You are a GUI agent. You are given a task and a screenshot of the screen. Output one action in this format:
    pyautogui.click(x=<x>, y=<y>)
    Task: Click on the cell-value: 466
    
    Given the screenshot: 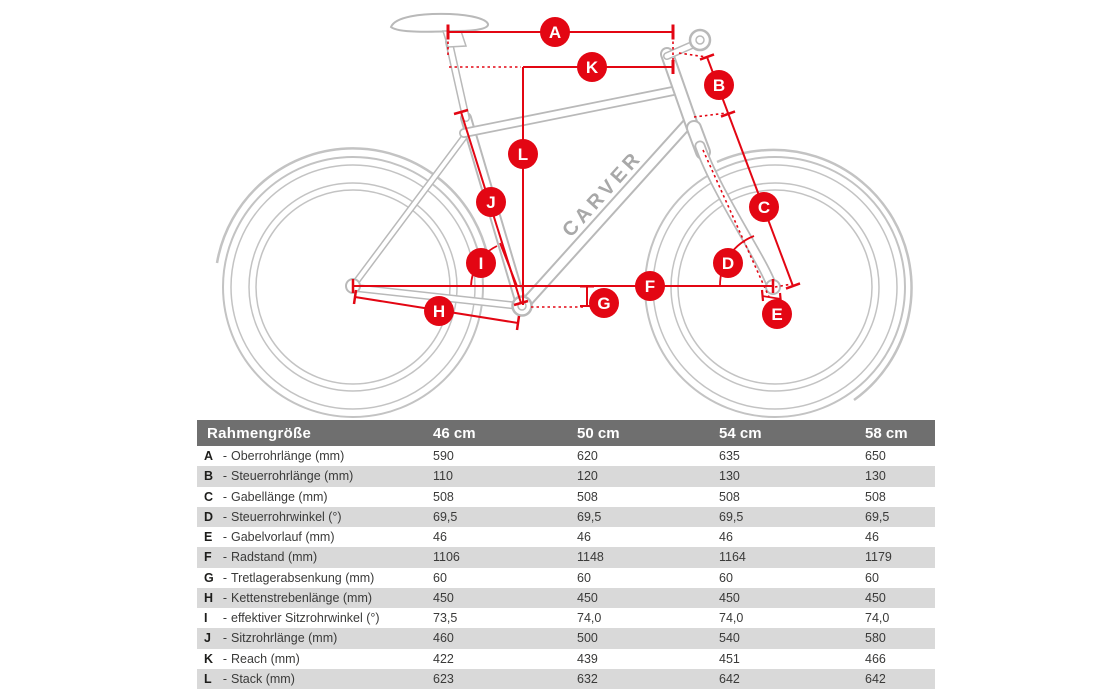 What is the action you would take?
    pyautogui.click(x=875, y=658)
    